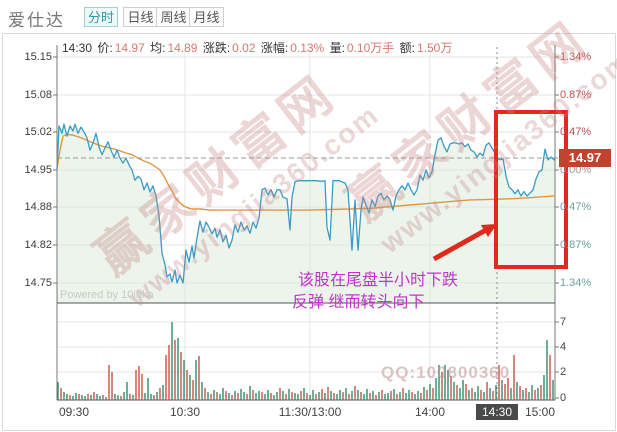 This screenshot has height=432, width=617. What do you see at coordinates (489, 230) in the screenshot?
I see `annotation-arrow-head` at bounding box center [489, 230].